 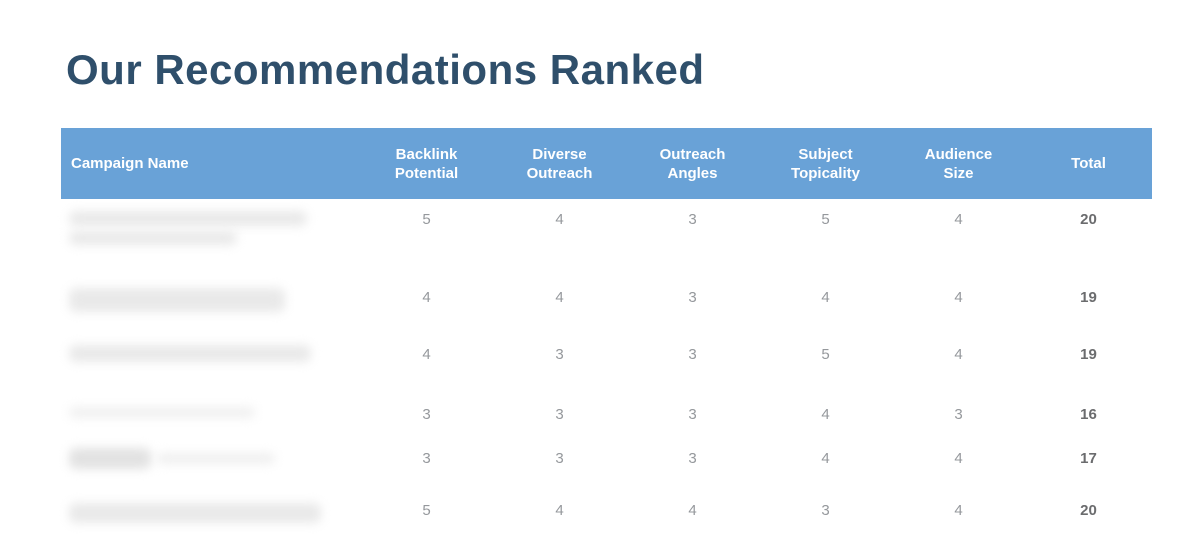 I want to click on table-row: 3 3 3 4 4 17, so click(x=606, y=464).